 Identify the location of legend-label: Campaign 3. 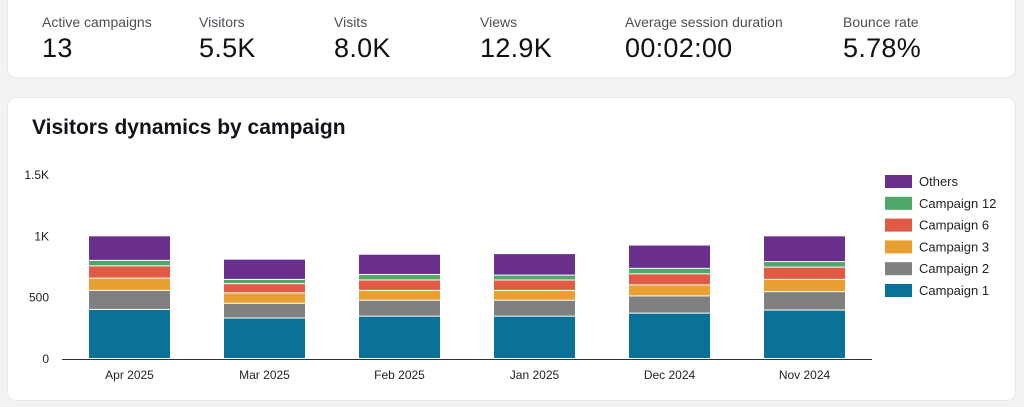
(954, 246).